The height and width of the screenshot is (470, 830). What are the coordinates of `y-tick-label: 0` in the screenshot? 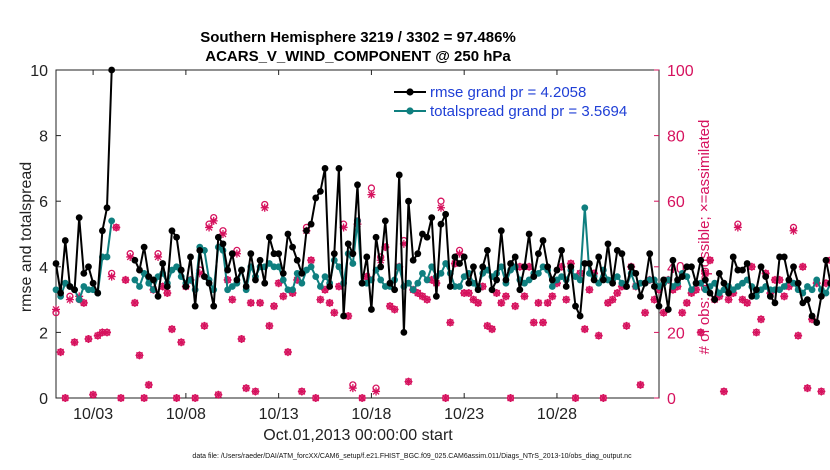 It's located at (43, 399).